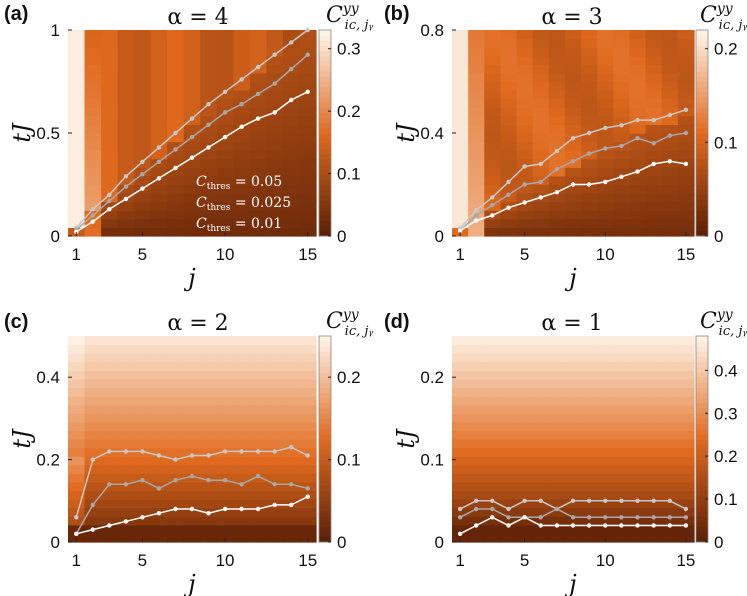 The image size is (747, 596). What do you see at coordinates (571, 323) in the screenshot?
I see `panel-title: α = 1` at bounding box center [571, 323].